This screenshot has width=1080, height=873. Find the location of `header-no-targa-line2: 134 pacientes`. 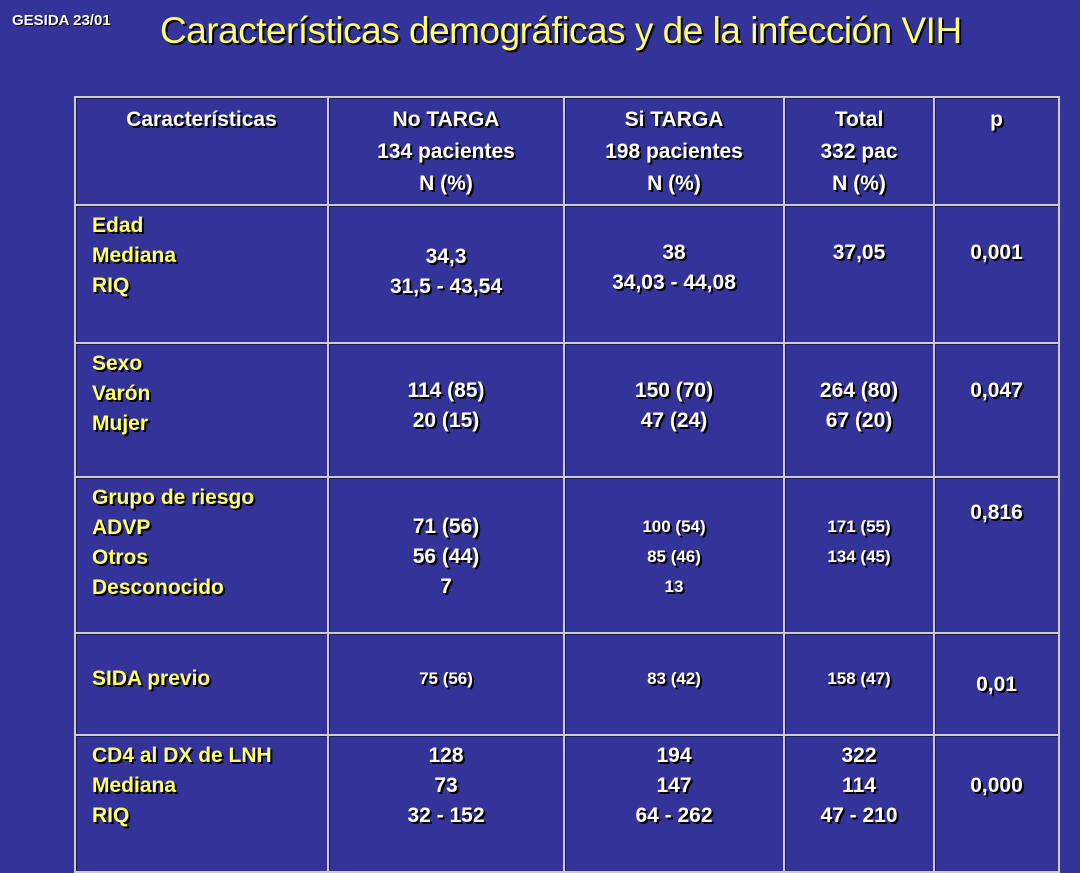

header-no-targa-line2: 134 pacientes is located at coordinates (446, 151).